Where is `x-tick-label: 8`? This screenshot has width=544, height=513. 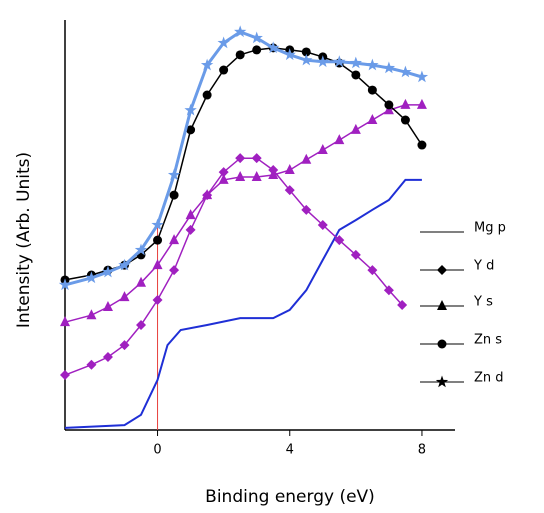 x-tick-label: 8 is located at coordinates (422, 450).